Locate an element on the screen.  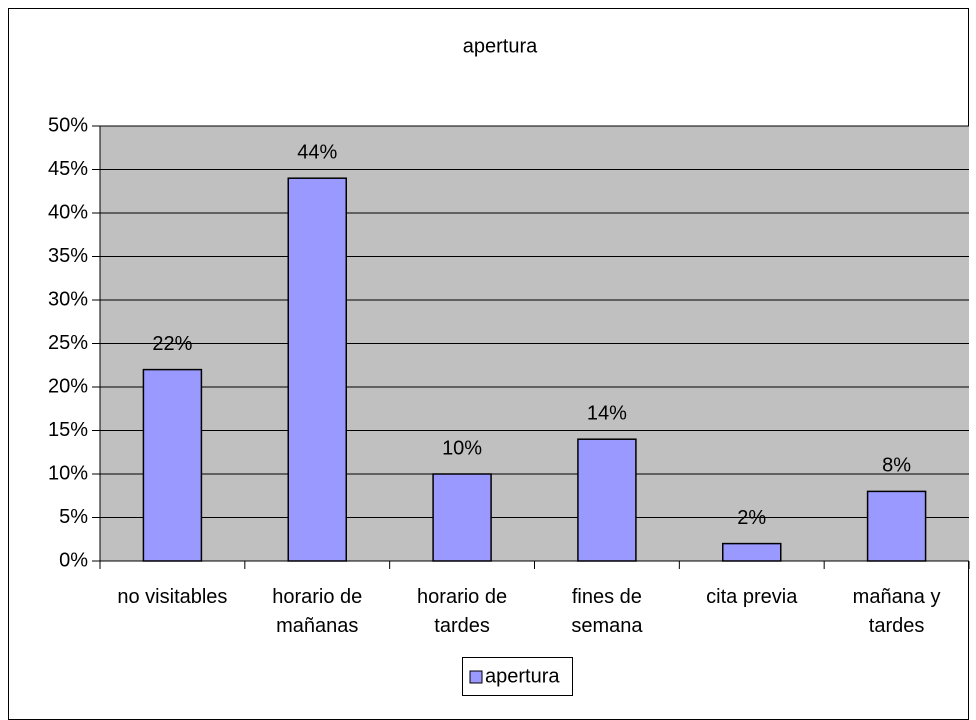
chart-title: apertura is located at coordinates (500, 46).